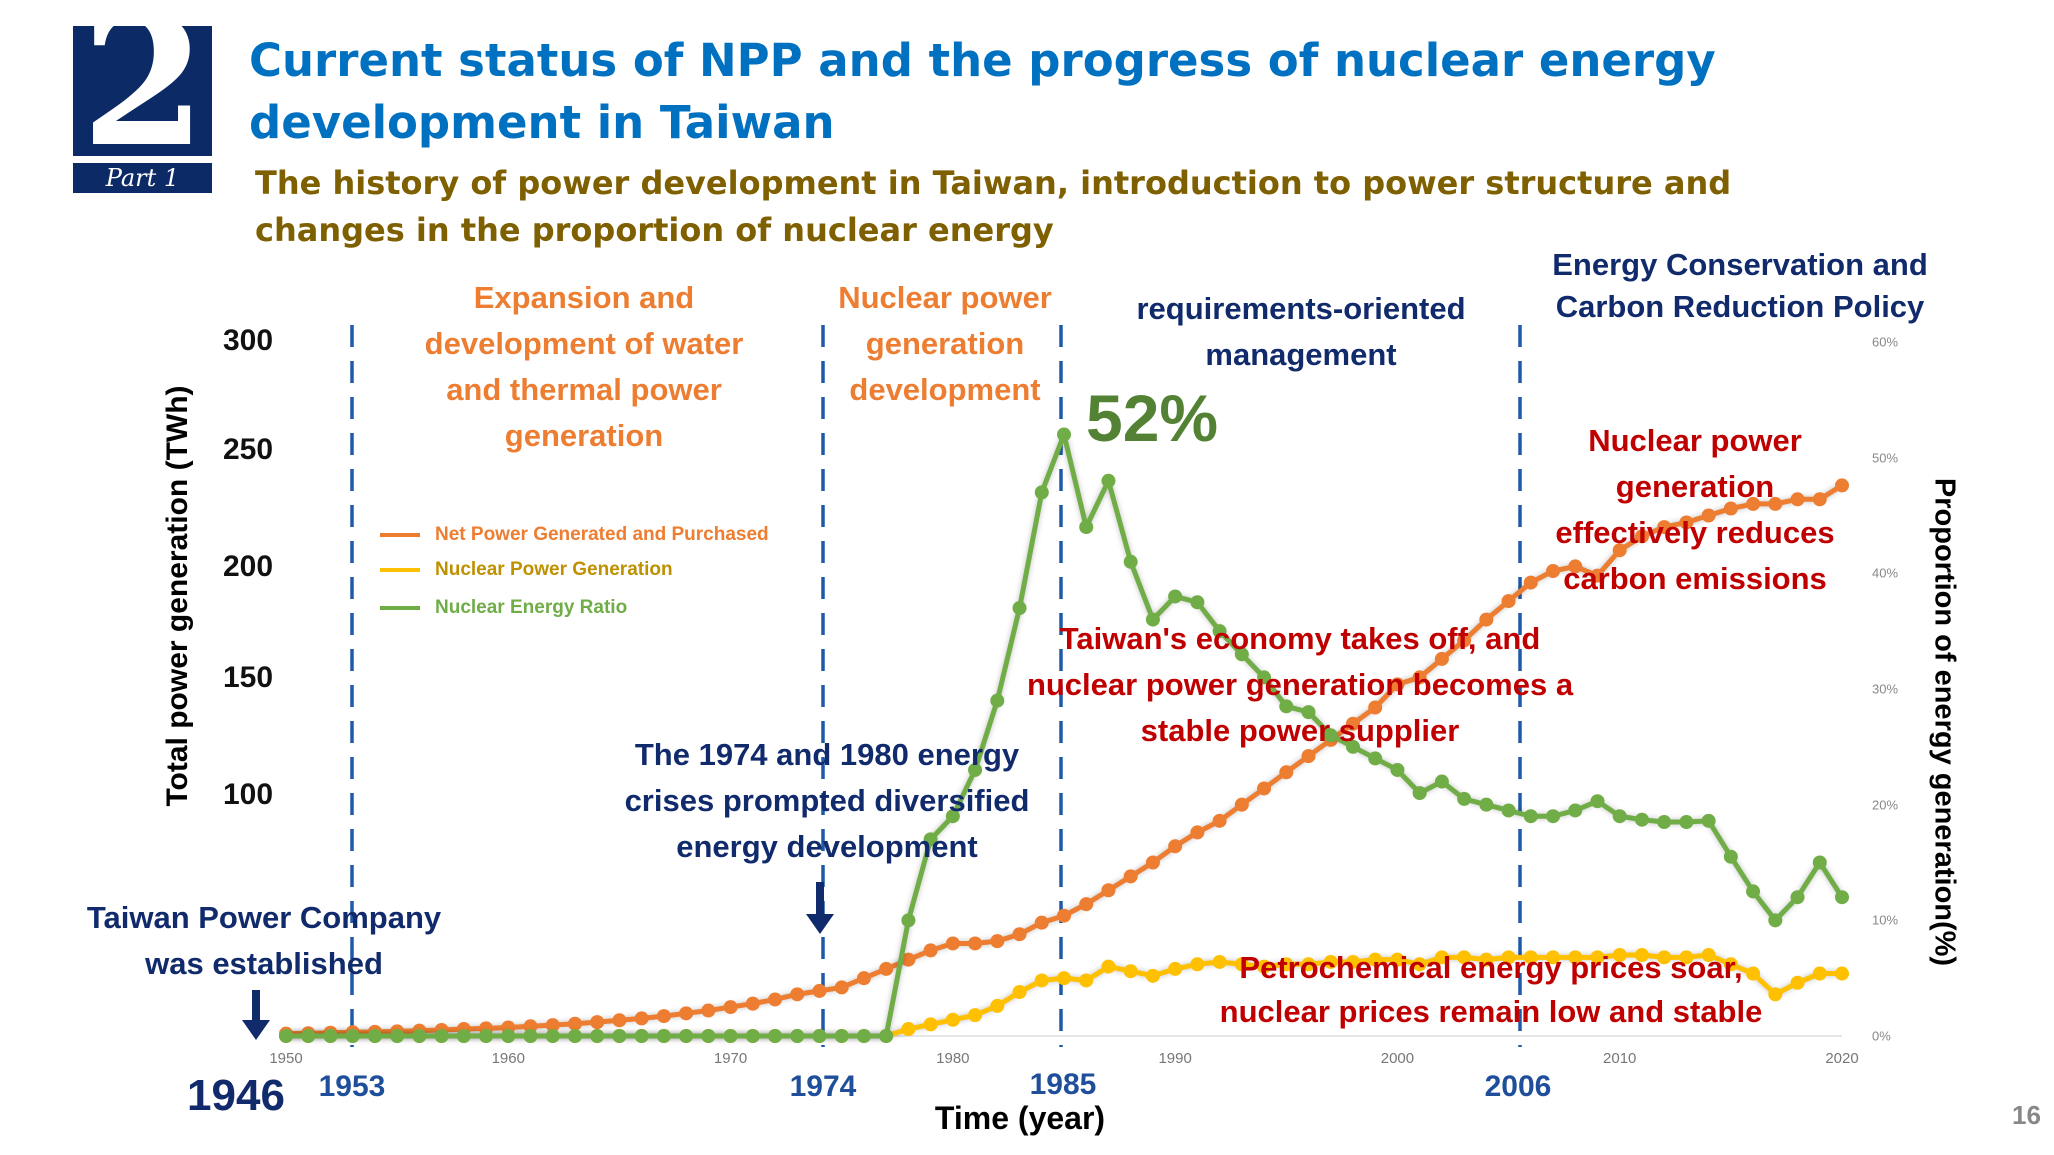  What do you see at coordinates (554, 569) in the screenshot?
I see `legend-label: Nuclear Power Generation` at bounding box center [554, 569].